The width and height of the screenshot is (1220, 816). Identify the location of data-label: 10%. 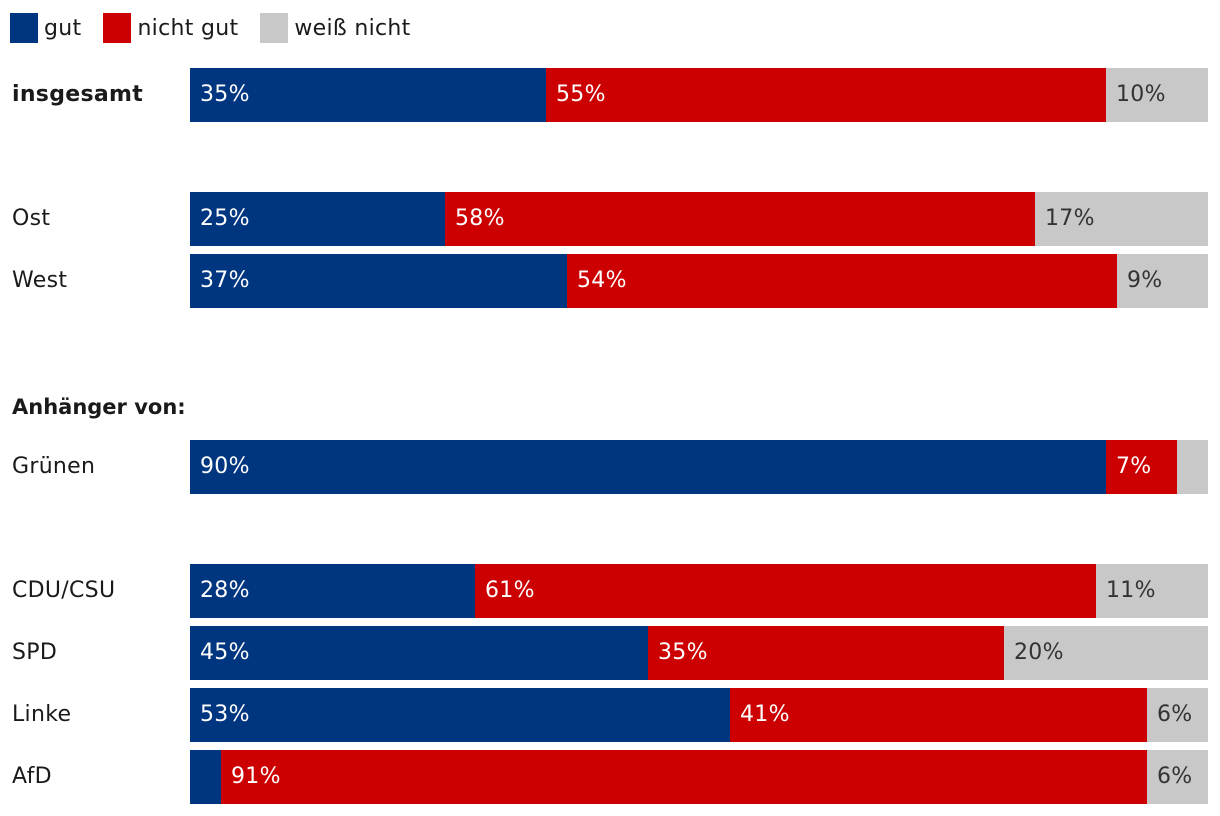
(1141, 94).